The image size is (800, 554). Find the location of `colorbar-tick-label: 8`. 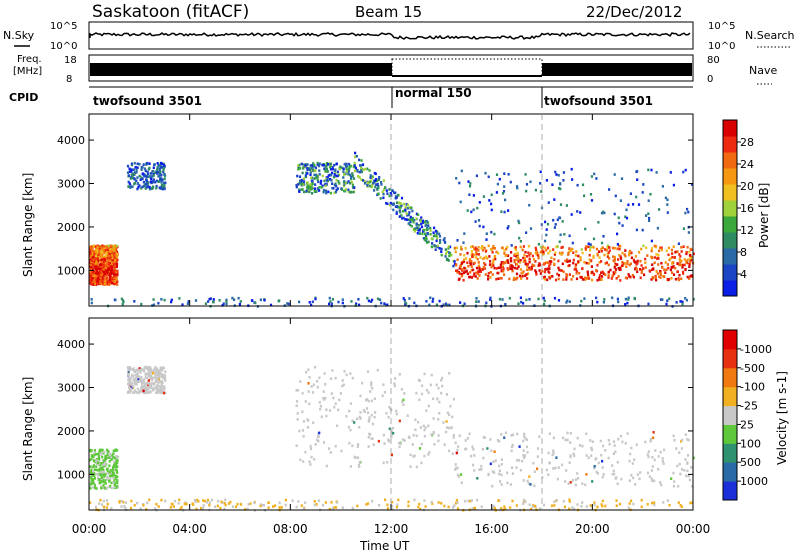

colorbar-tick-label: 8 is located at coordinates (743, 252).